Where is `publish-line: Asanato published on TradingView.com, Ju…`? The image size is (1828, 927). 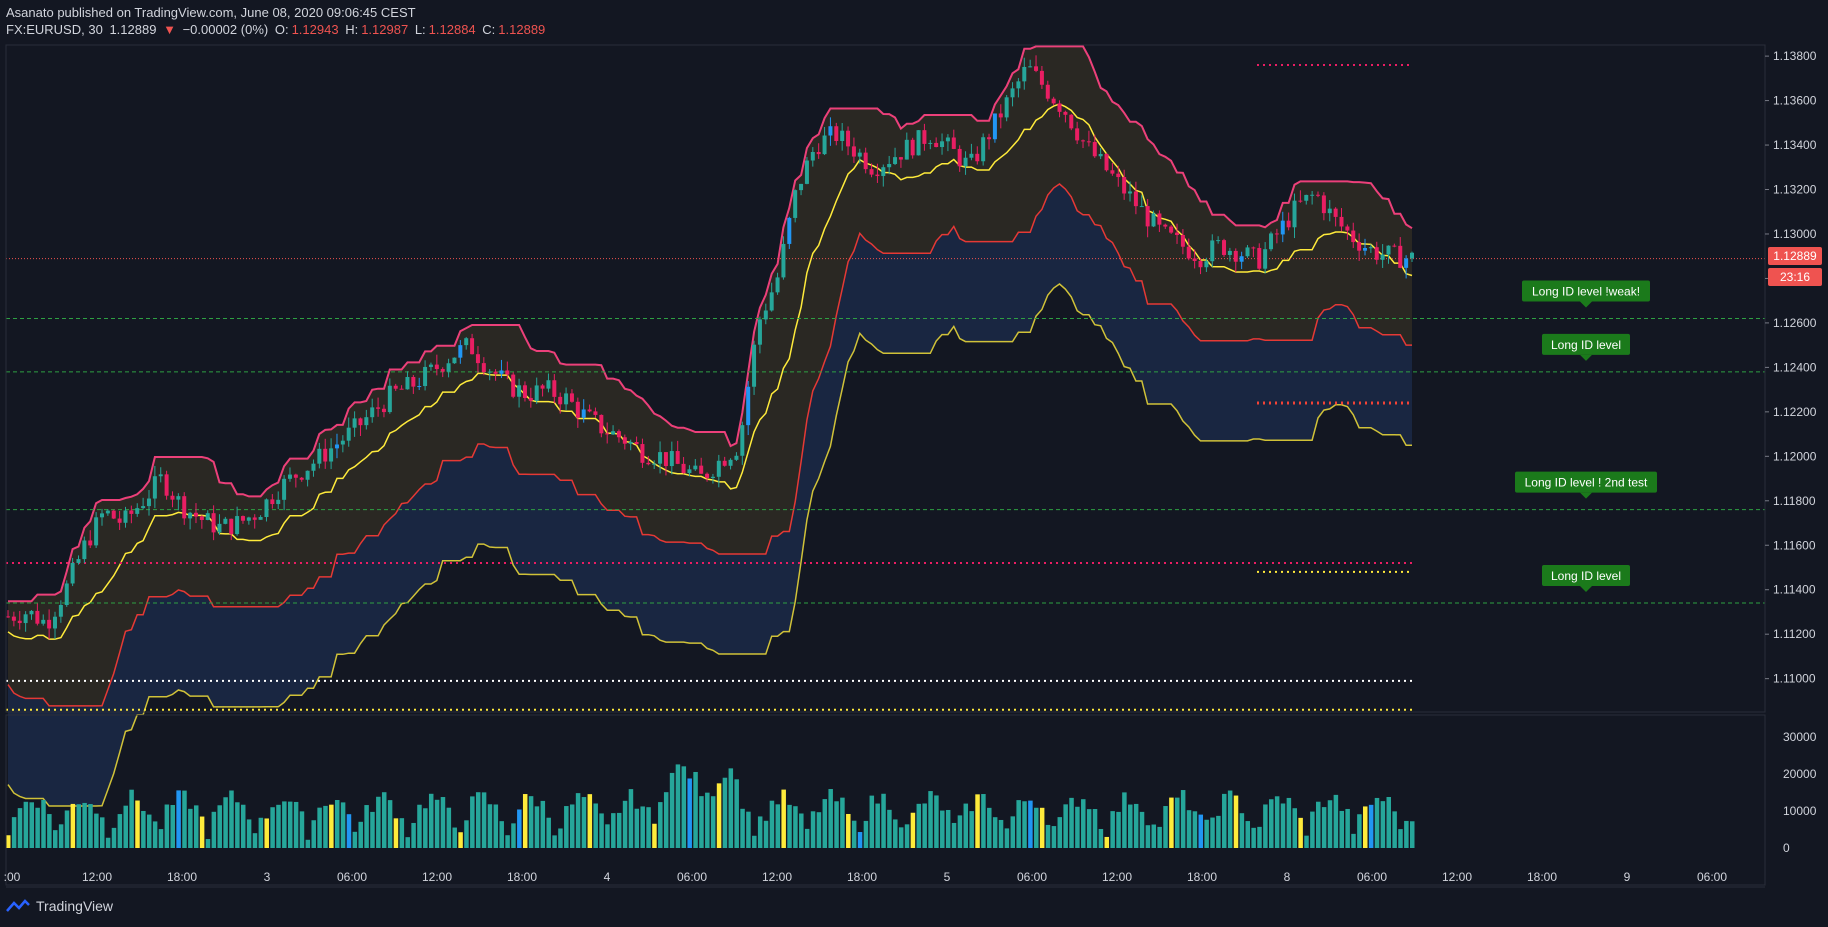 publish-line: Asanato published on TradingView.com, Ju… is located at coordinates (277, 12).